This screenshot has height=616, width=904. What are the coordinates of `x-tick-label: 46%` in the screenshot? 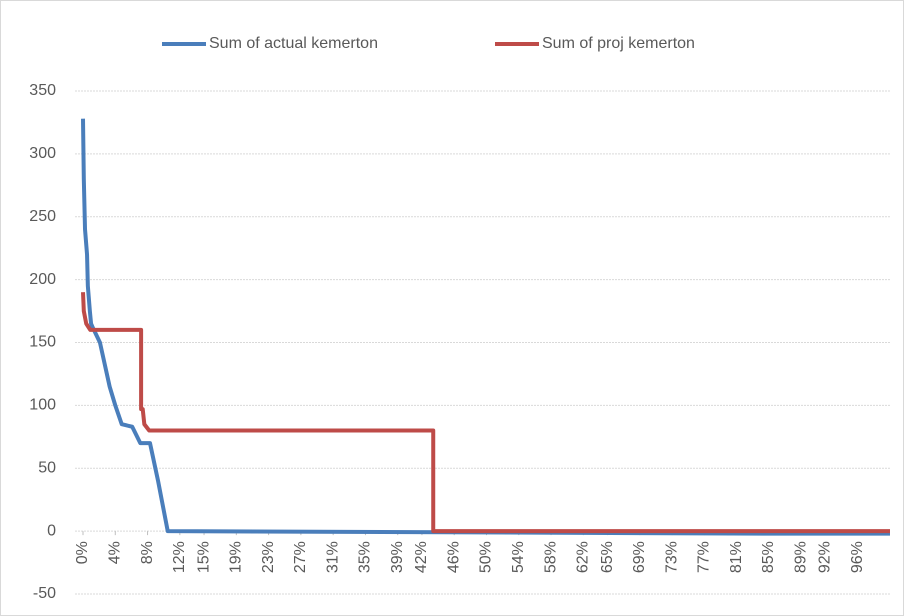 It's located at (453, 557).